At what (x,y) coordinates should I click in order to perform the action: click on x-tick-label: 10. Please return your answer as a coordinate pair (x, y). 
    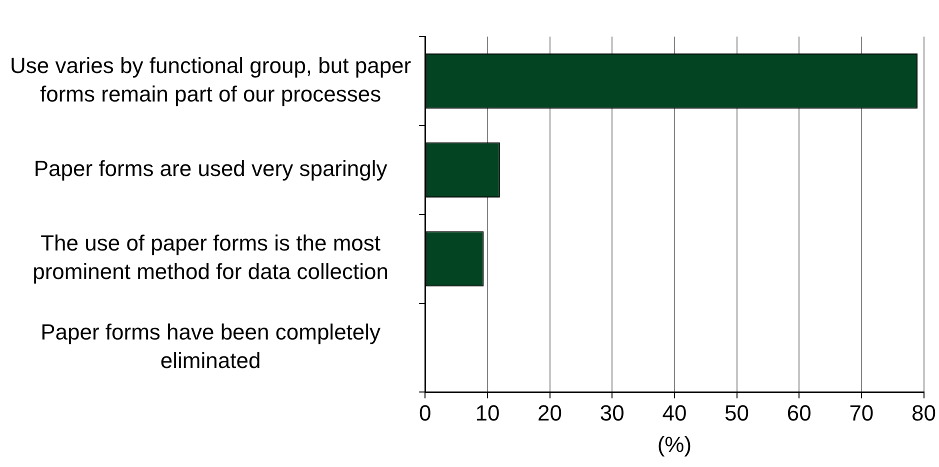
    Looking at the image, I should click on (487, 413).